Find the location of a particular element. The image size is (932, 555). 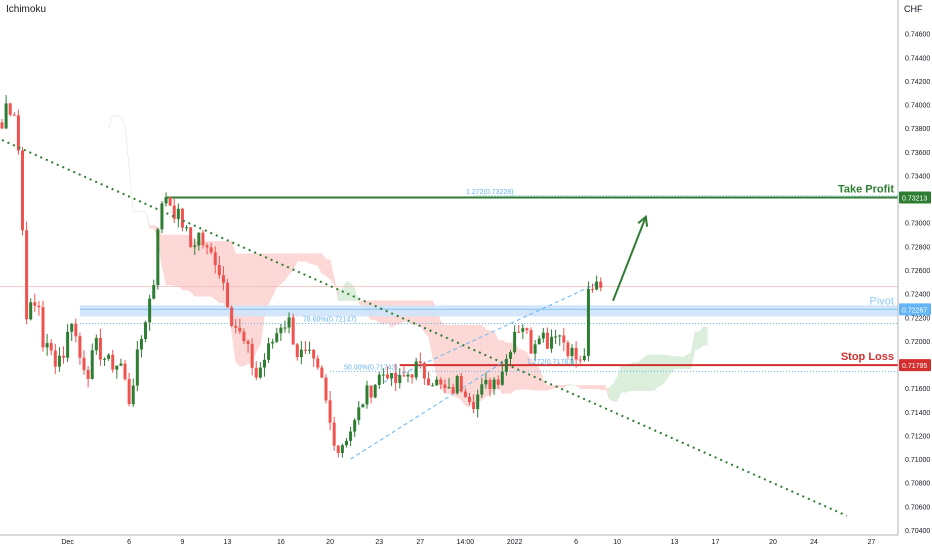

y-tick-label: 0.70600 is located at coordinates (917, 507).